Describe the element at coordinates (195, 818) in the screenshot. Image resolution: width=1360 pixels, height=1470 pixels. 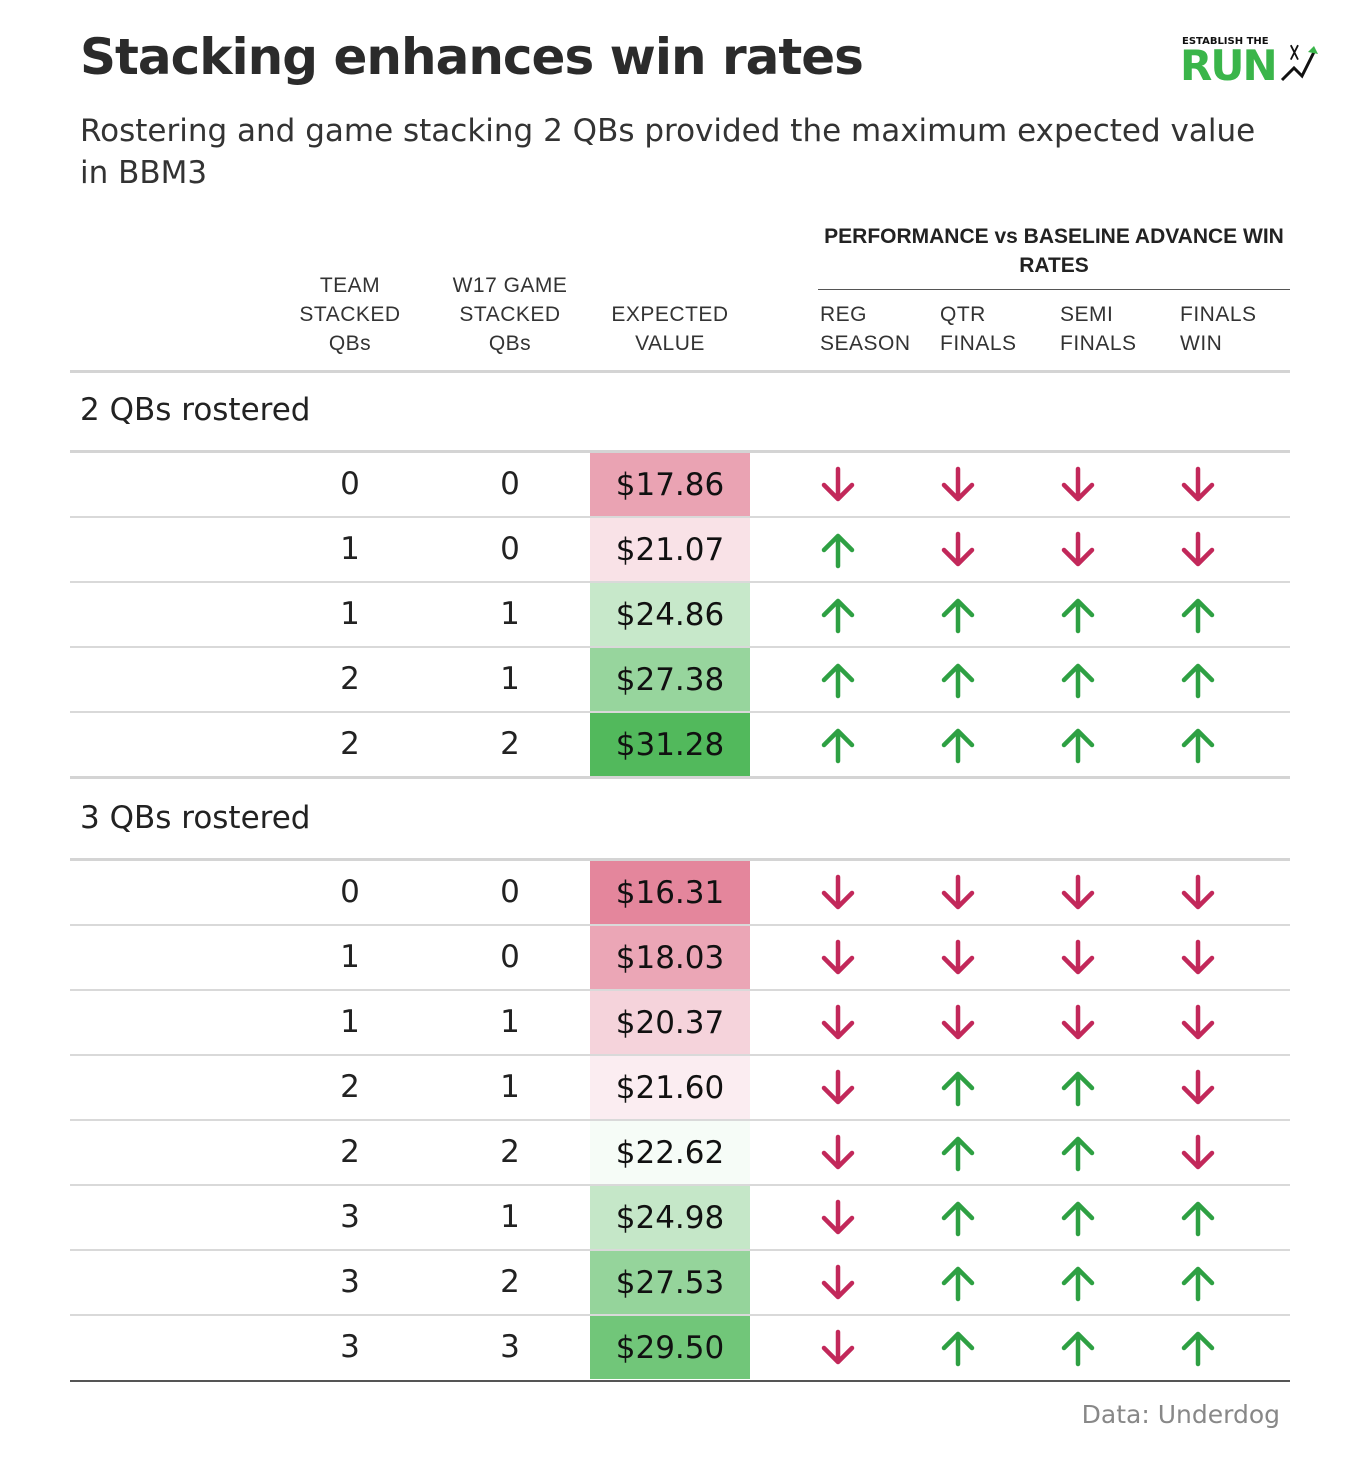
I see `section-label: 3 QBs rostered` at that location.